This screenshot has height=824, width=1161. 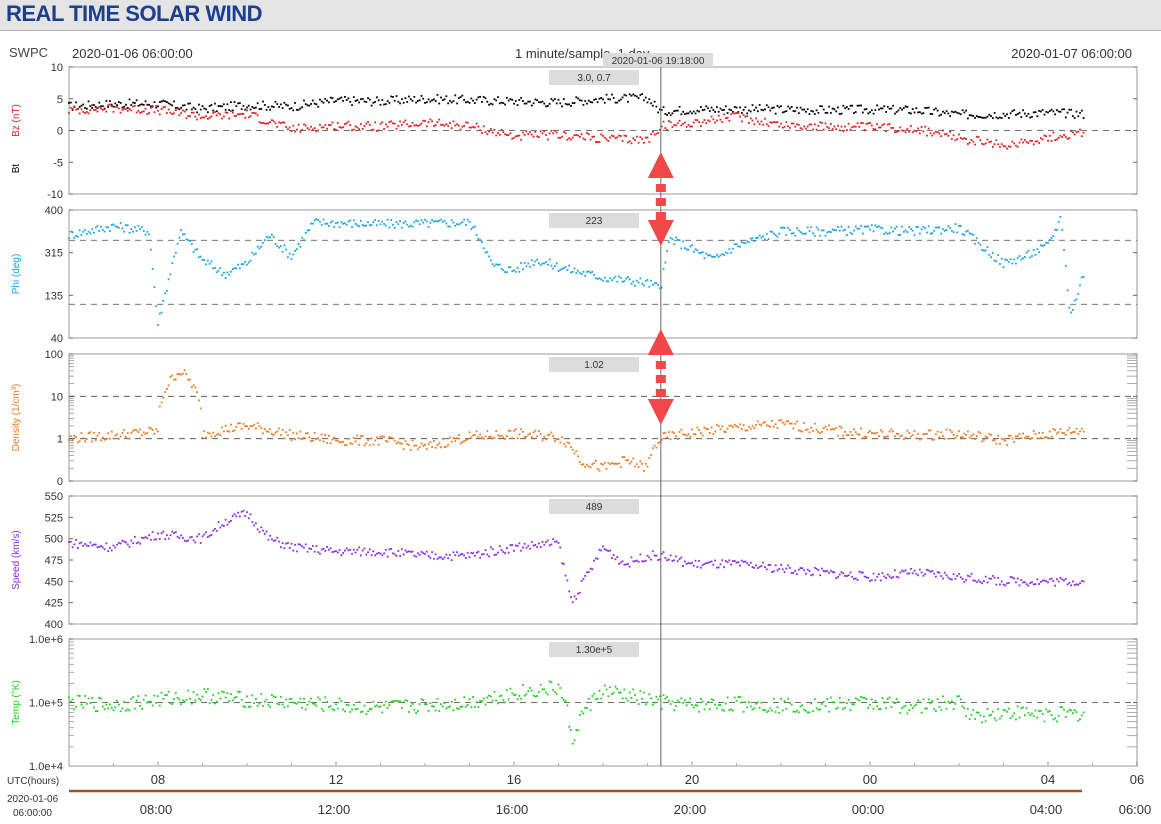 I want to click on arrow-dash, so click(x=660, y=393).